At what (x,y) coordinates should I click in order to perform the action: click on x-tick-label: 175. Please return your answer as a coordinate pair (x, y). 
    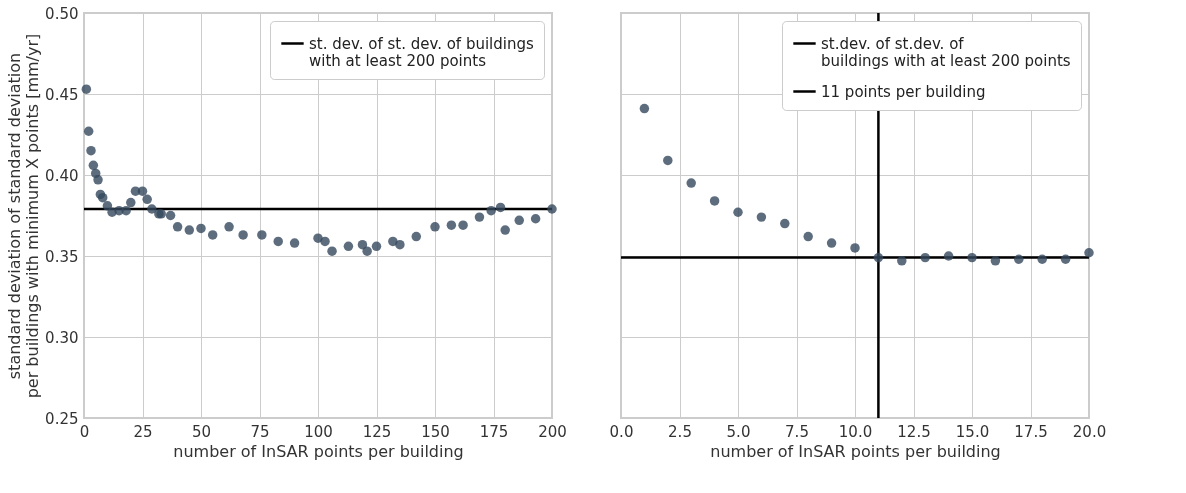
    Looking at the image, I should click on (494, 431).